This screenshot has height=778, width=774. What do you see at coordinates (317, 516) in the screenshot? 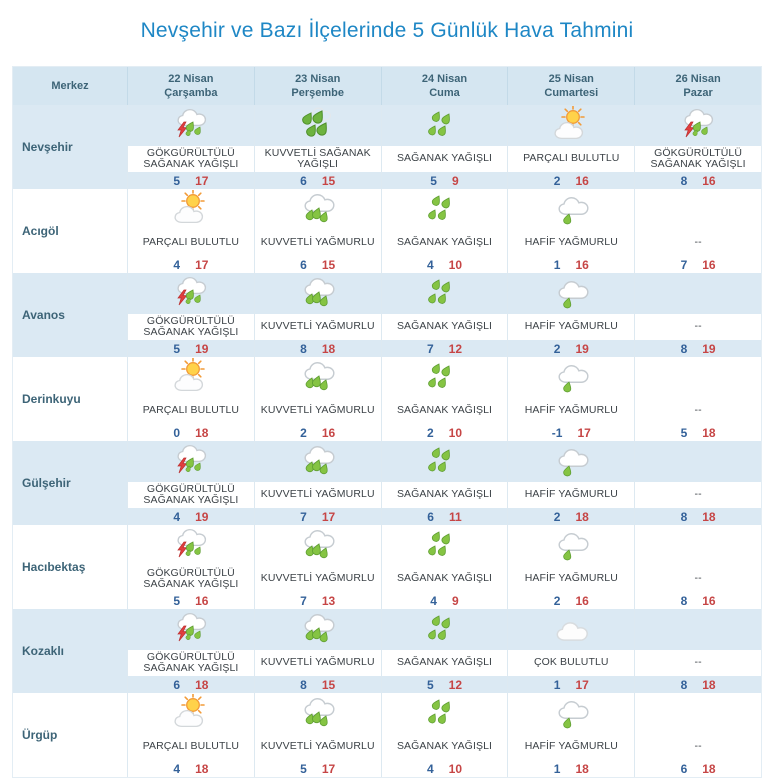
I see `temps: 7 17` at bounding box center [317, 516].